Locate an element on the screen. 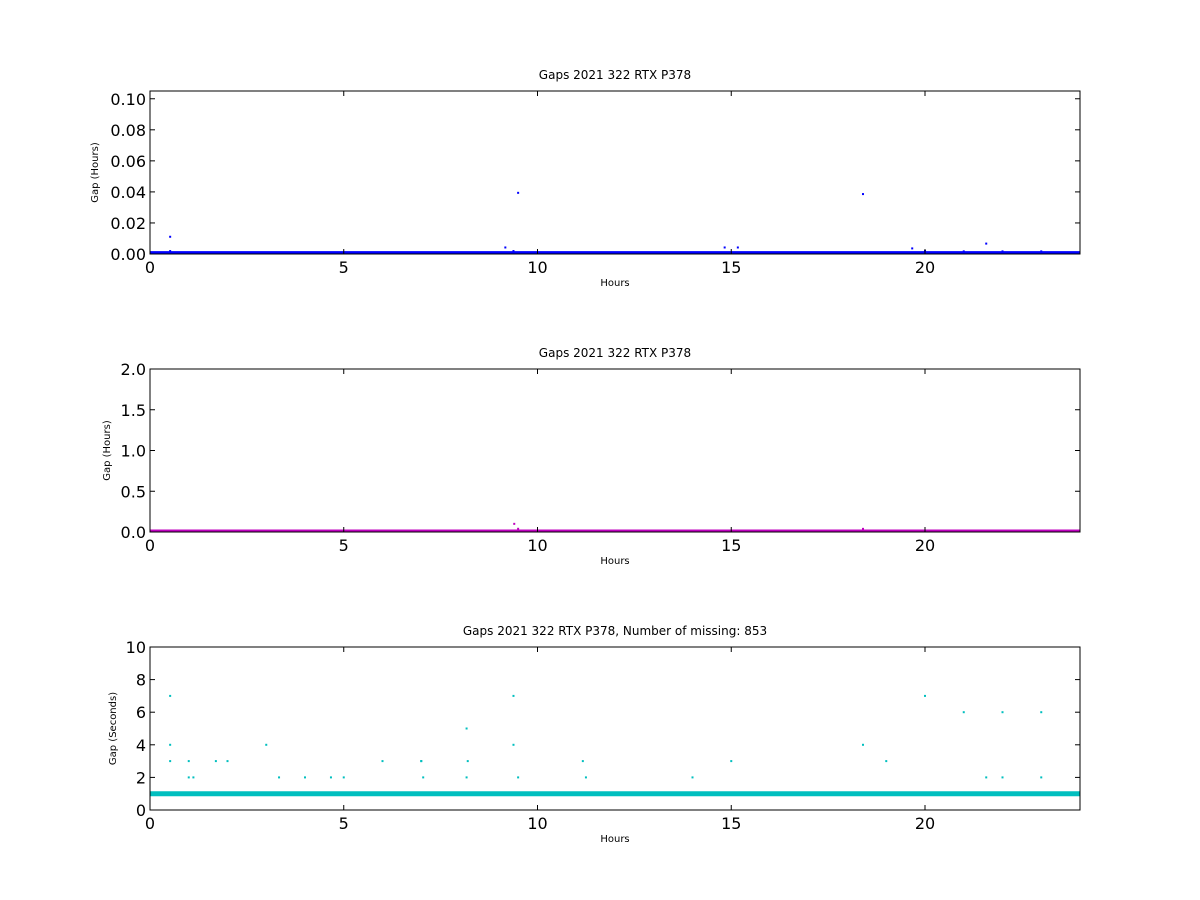 This screenshot has width=1200, height=900. y-tick-label: 4 is located at coordinates (141, 745).